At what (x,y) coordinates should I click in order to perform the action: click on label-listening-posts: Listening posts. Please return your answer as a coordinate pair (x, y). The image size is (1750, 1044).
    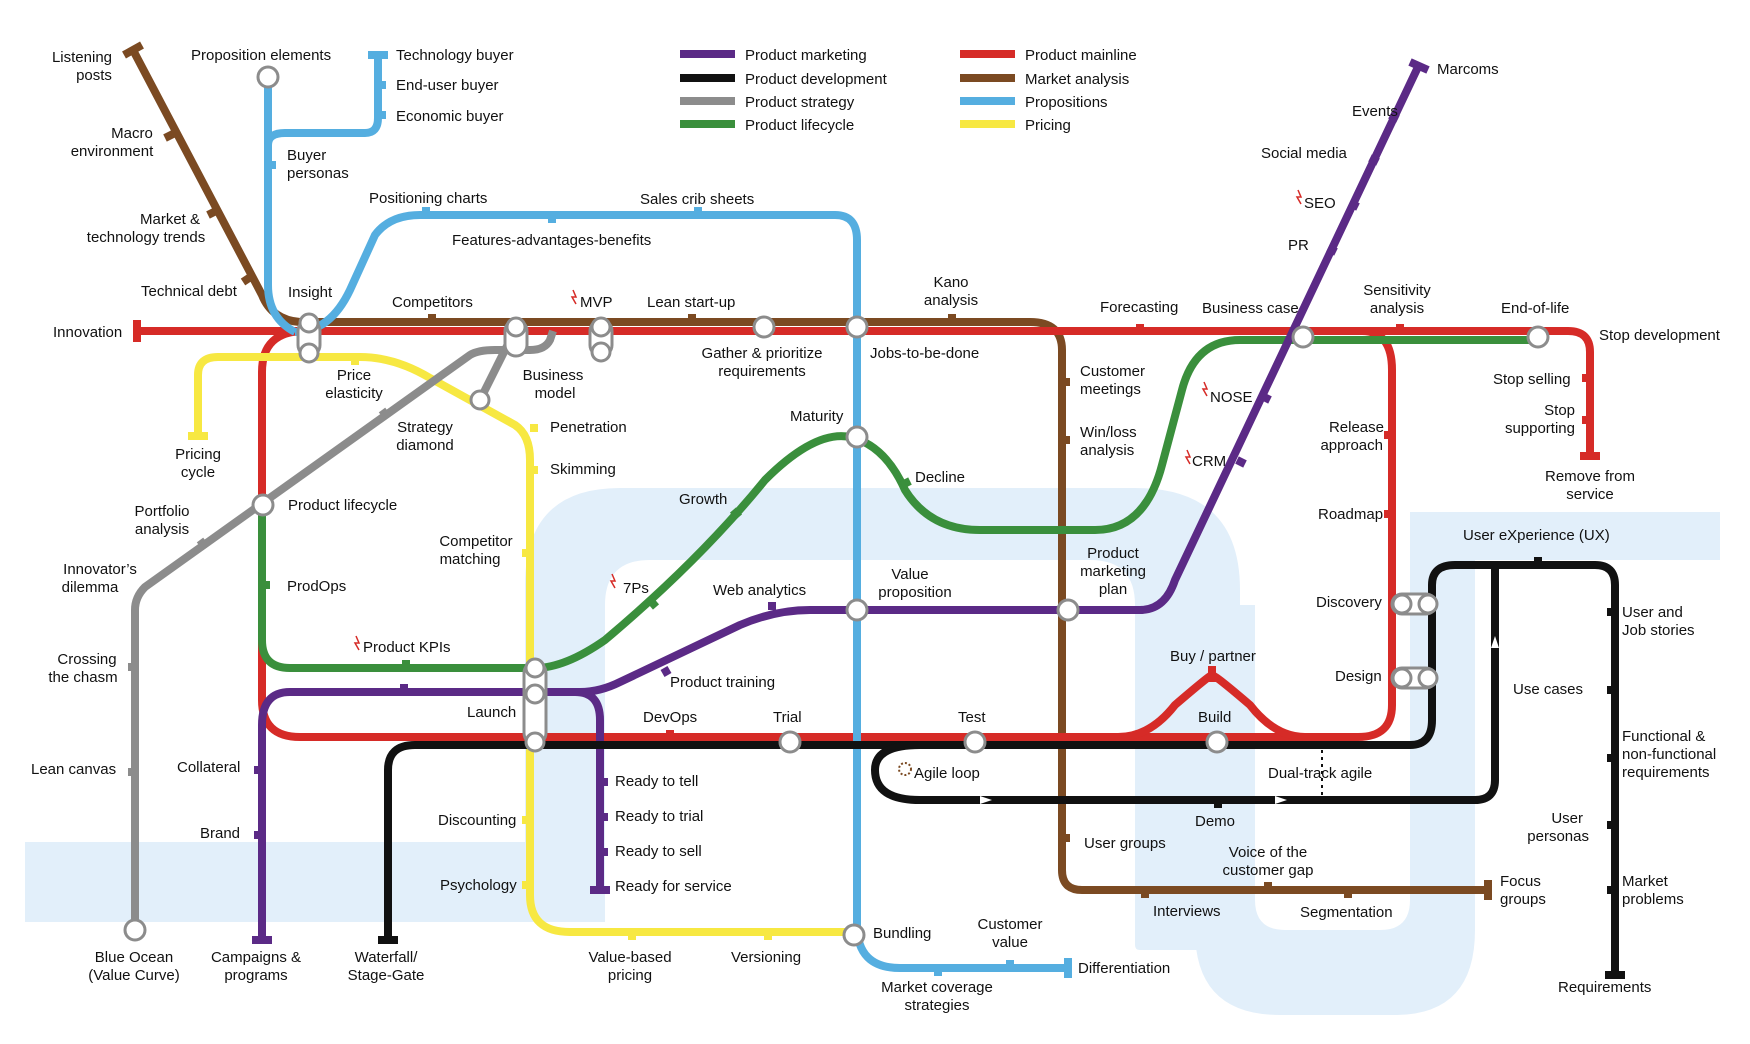
    Looking at the image, I should click on (82, 66).